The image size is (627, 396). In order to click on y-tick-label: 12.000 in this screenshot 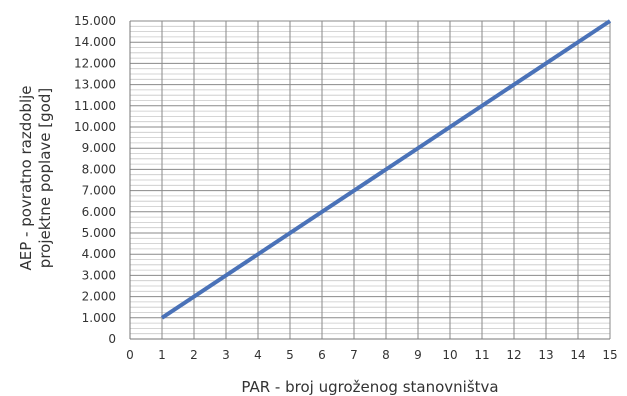, I will do `click(95, 63)`.